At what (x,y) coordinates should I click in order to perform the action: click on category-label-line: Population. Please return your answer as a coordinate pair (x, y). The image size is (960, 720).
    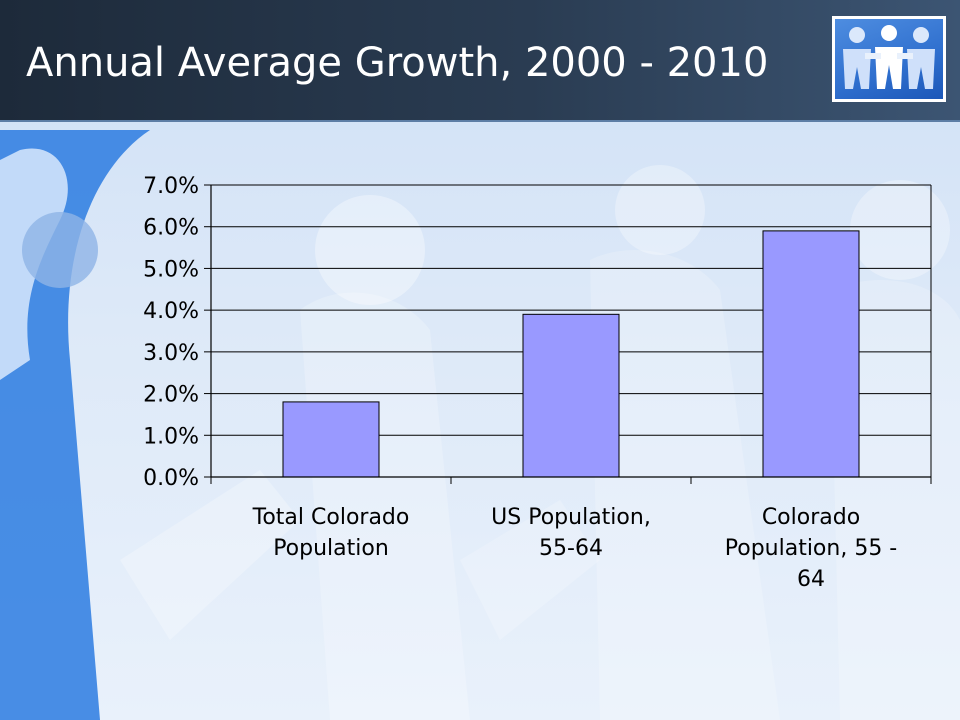
    Looking at the image, I should click on (331, 548).